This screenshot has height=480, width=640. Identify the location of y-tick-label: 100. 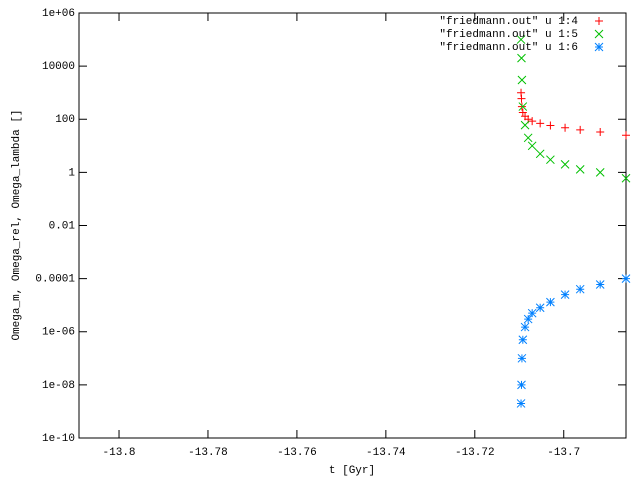
(65, 120).